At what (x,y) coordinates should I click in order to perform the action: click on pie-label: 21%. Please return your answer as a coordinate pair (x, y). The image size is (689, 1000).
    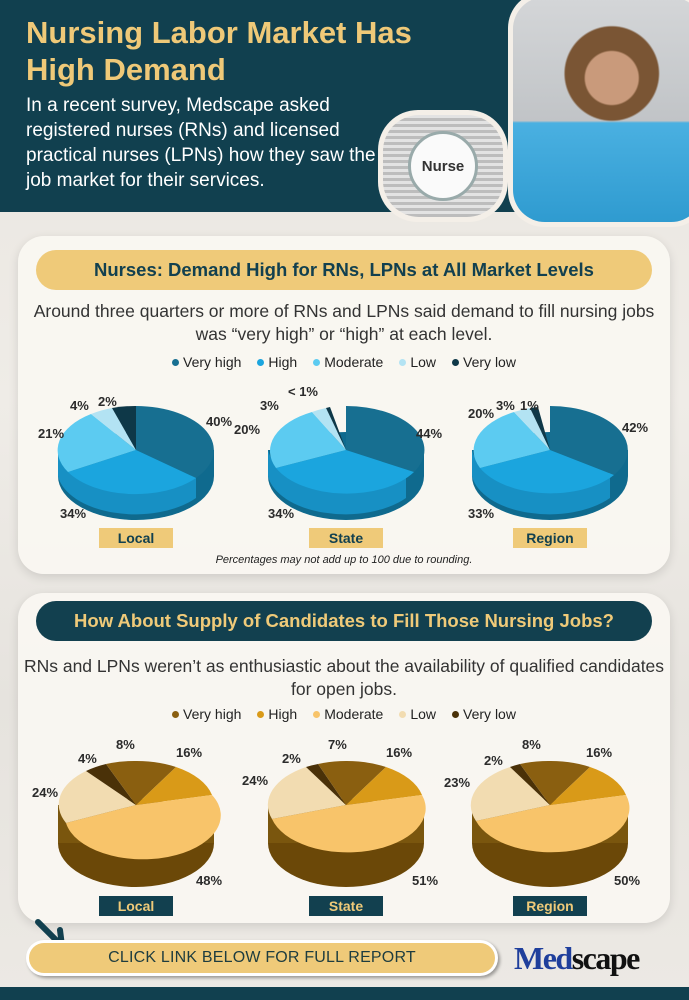
    Looking at the image, I should click on (51, 433).